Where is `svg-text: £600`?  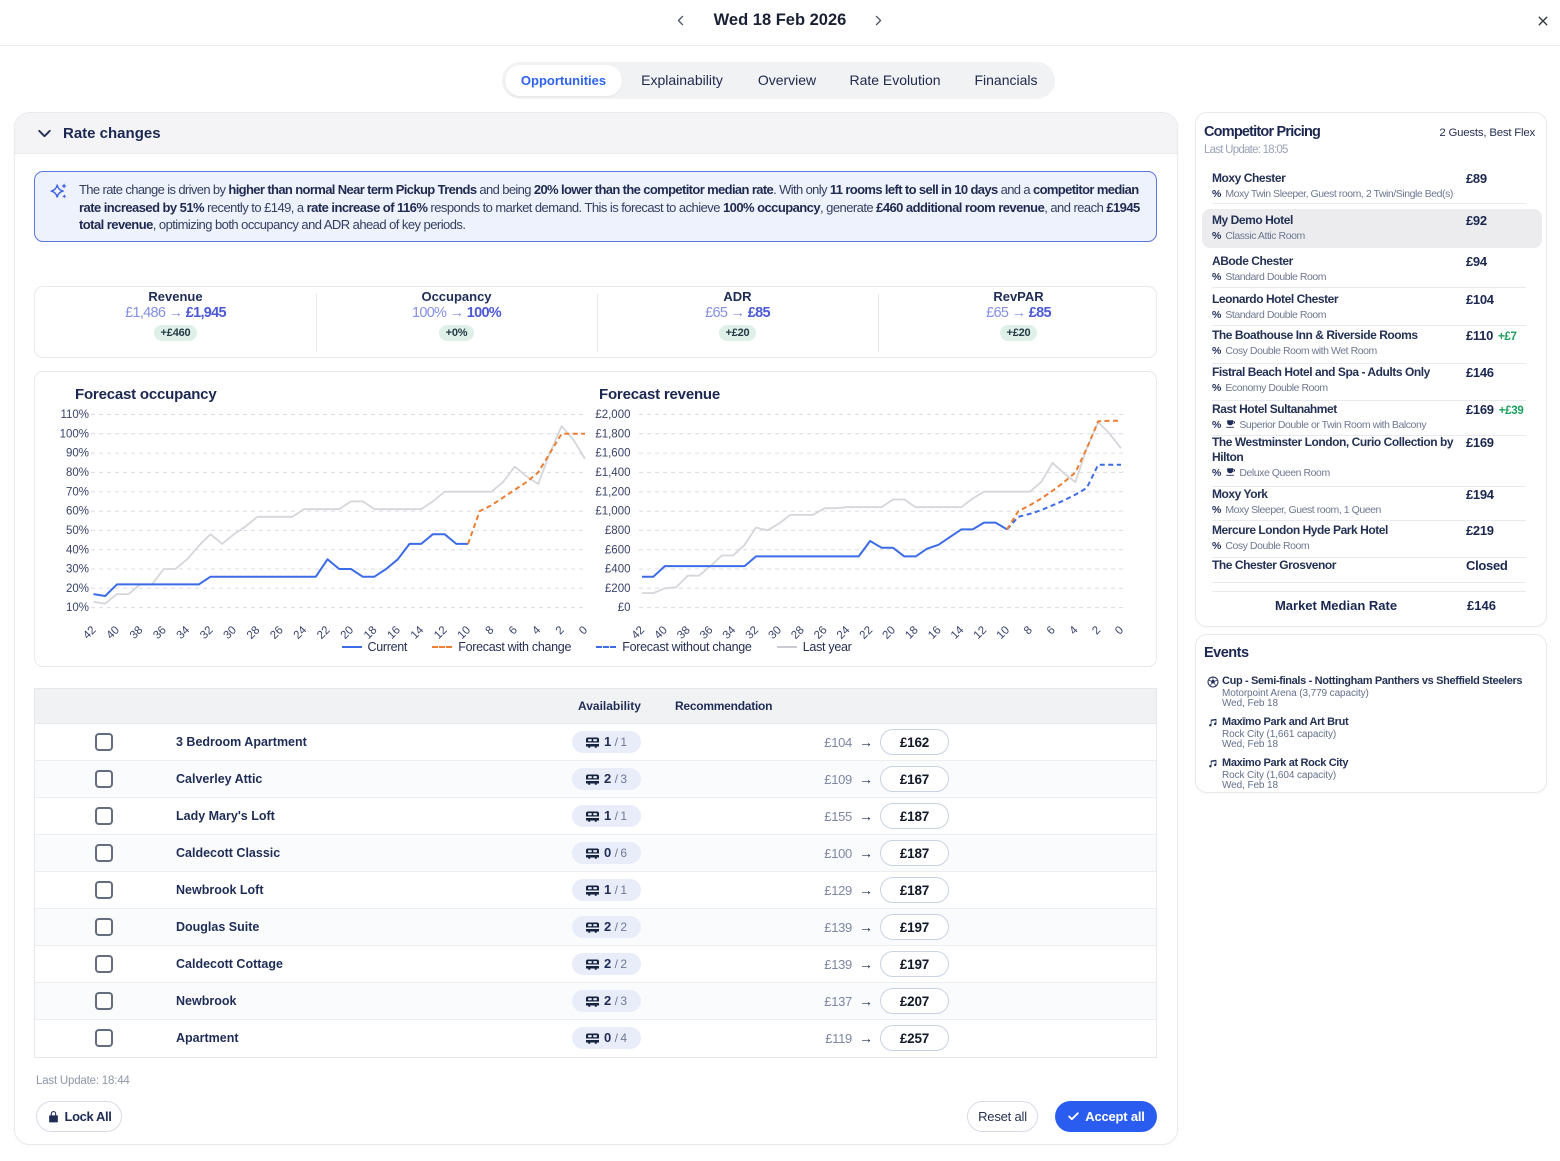 svg-text: £600 is located at coordinates (618, 550).